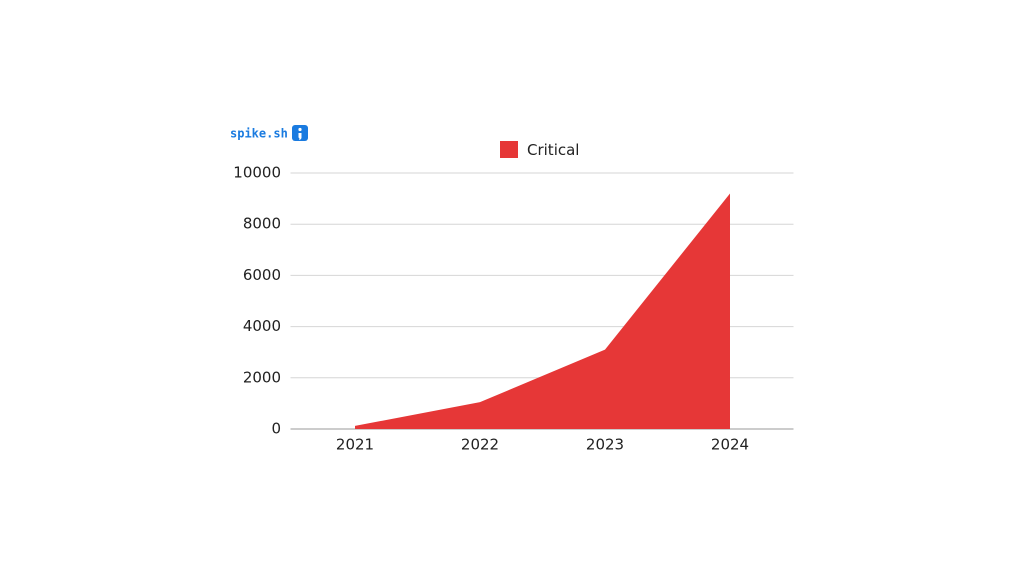 Image resolution: width=1024 pixels, height=580 pixels. What do you see at coordinates (605, 445) in the screenshot?
I see `x-tick-label: 2023` at bounding box center [605, 445].